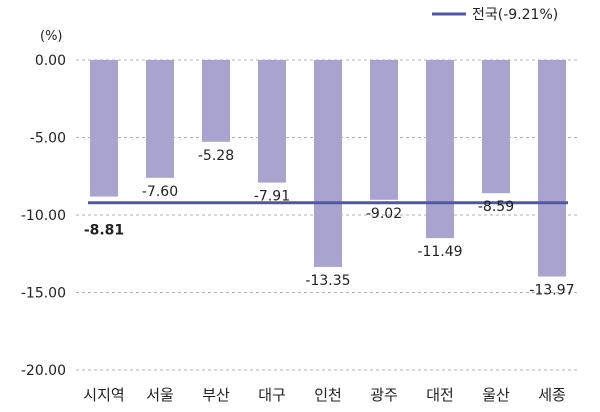  I want to click on x-category-label: 광주, so click(384, 395).